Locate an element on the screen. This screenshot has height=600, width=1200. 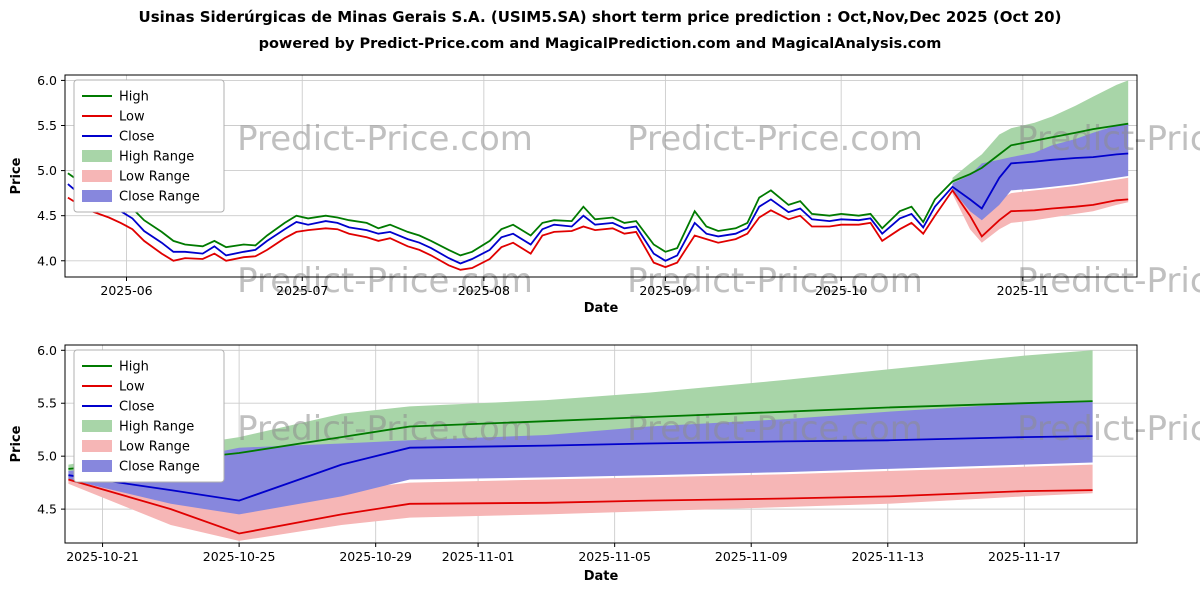
x-tick-label: 2025-10-25 is located at coordinates (239, 556).